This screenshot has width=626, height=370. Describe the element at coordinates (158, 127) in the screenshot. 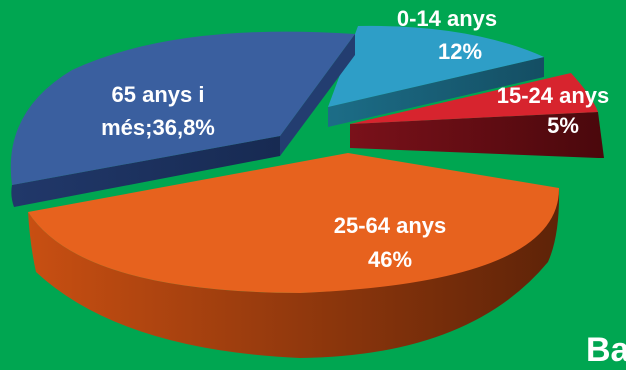

I see `label-65plus-line2: més;36,8%` at that location.